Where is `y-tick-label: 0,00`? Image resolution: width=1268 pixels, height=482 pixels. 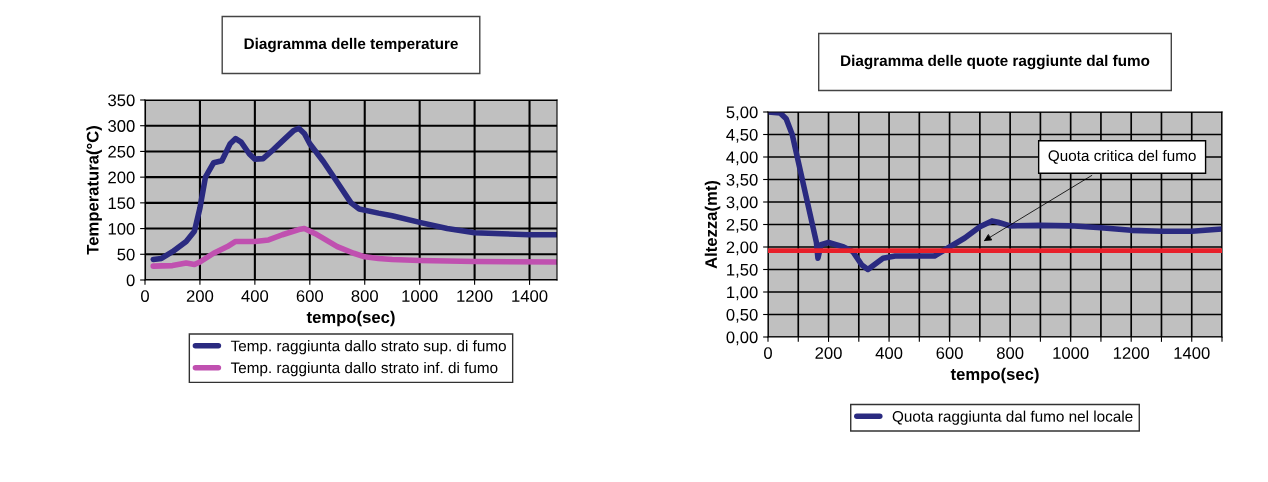 y-tick-label: 0,00 is located at coordinates (742, 338).